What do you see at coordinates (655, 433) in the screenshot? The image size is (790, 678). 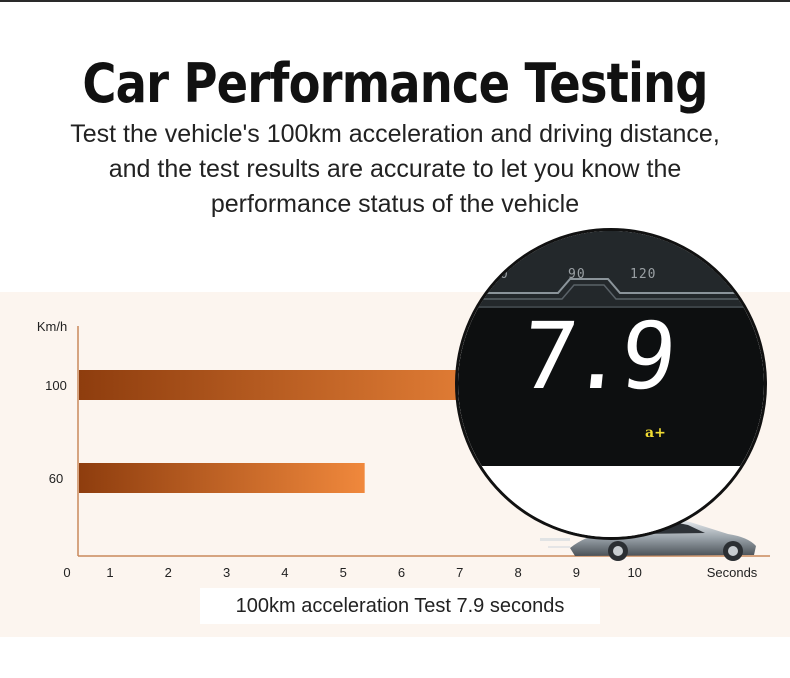 I see `grade-badge: a+` at bounding box center [655, 433].